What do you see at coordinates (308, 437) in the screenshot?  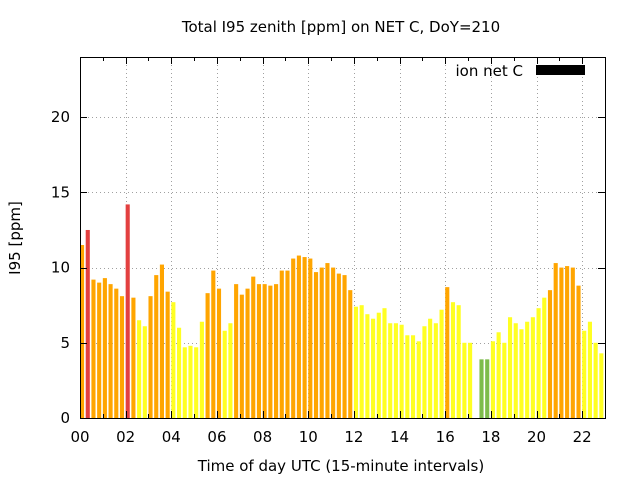 I see `x-tick-label: 10` at bounding box center [308, 437].